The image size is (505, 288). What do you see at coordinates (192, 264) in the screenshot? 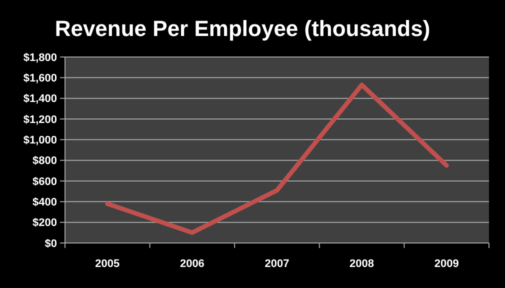
I see `x-tick-label: 2006` at bounding box center [192, 264].